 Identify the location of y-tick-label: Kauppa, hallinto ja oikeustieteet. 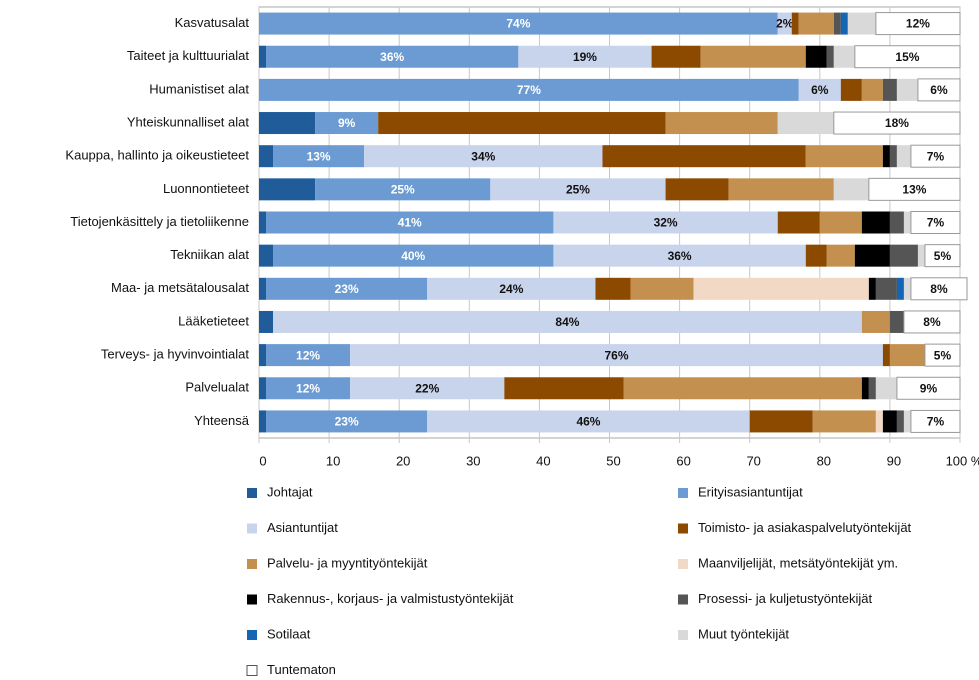
(157, 155).